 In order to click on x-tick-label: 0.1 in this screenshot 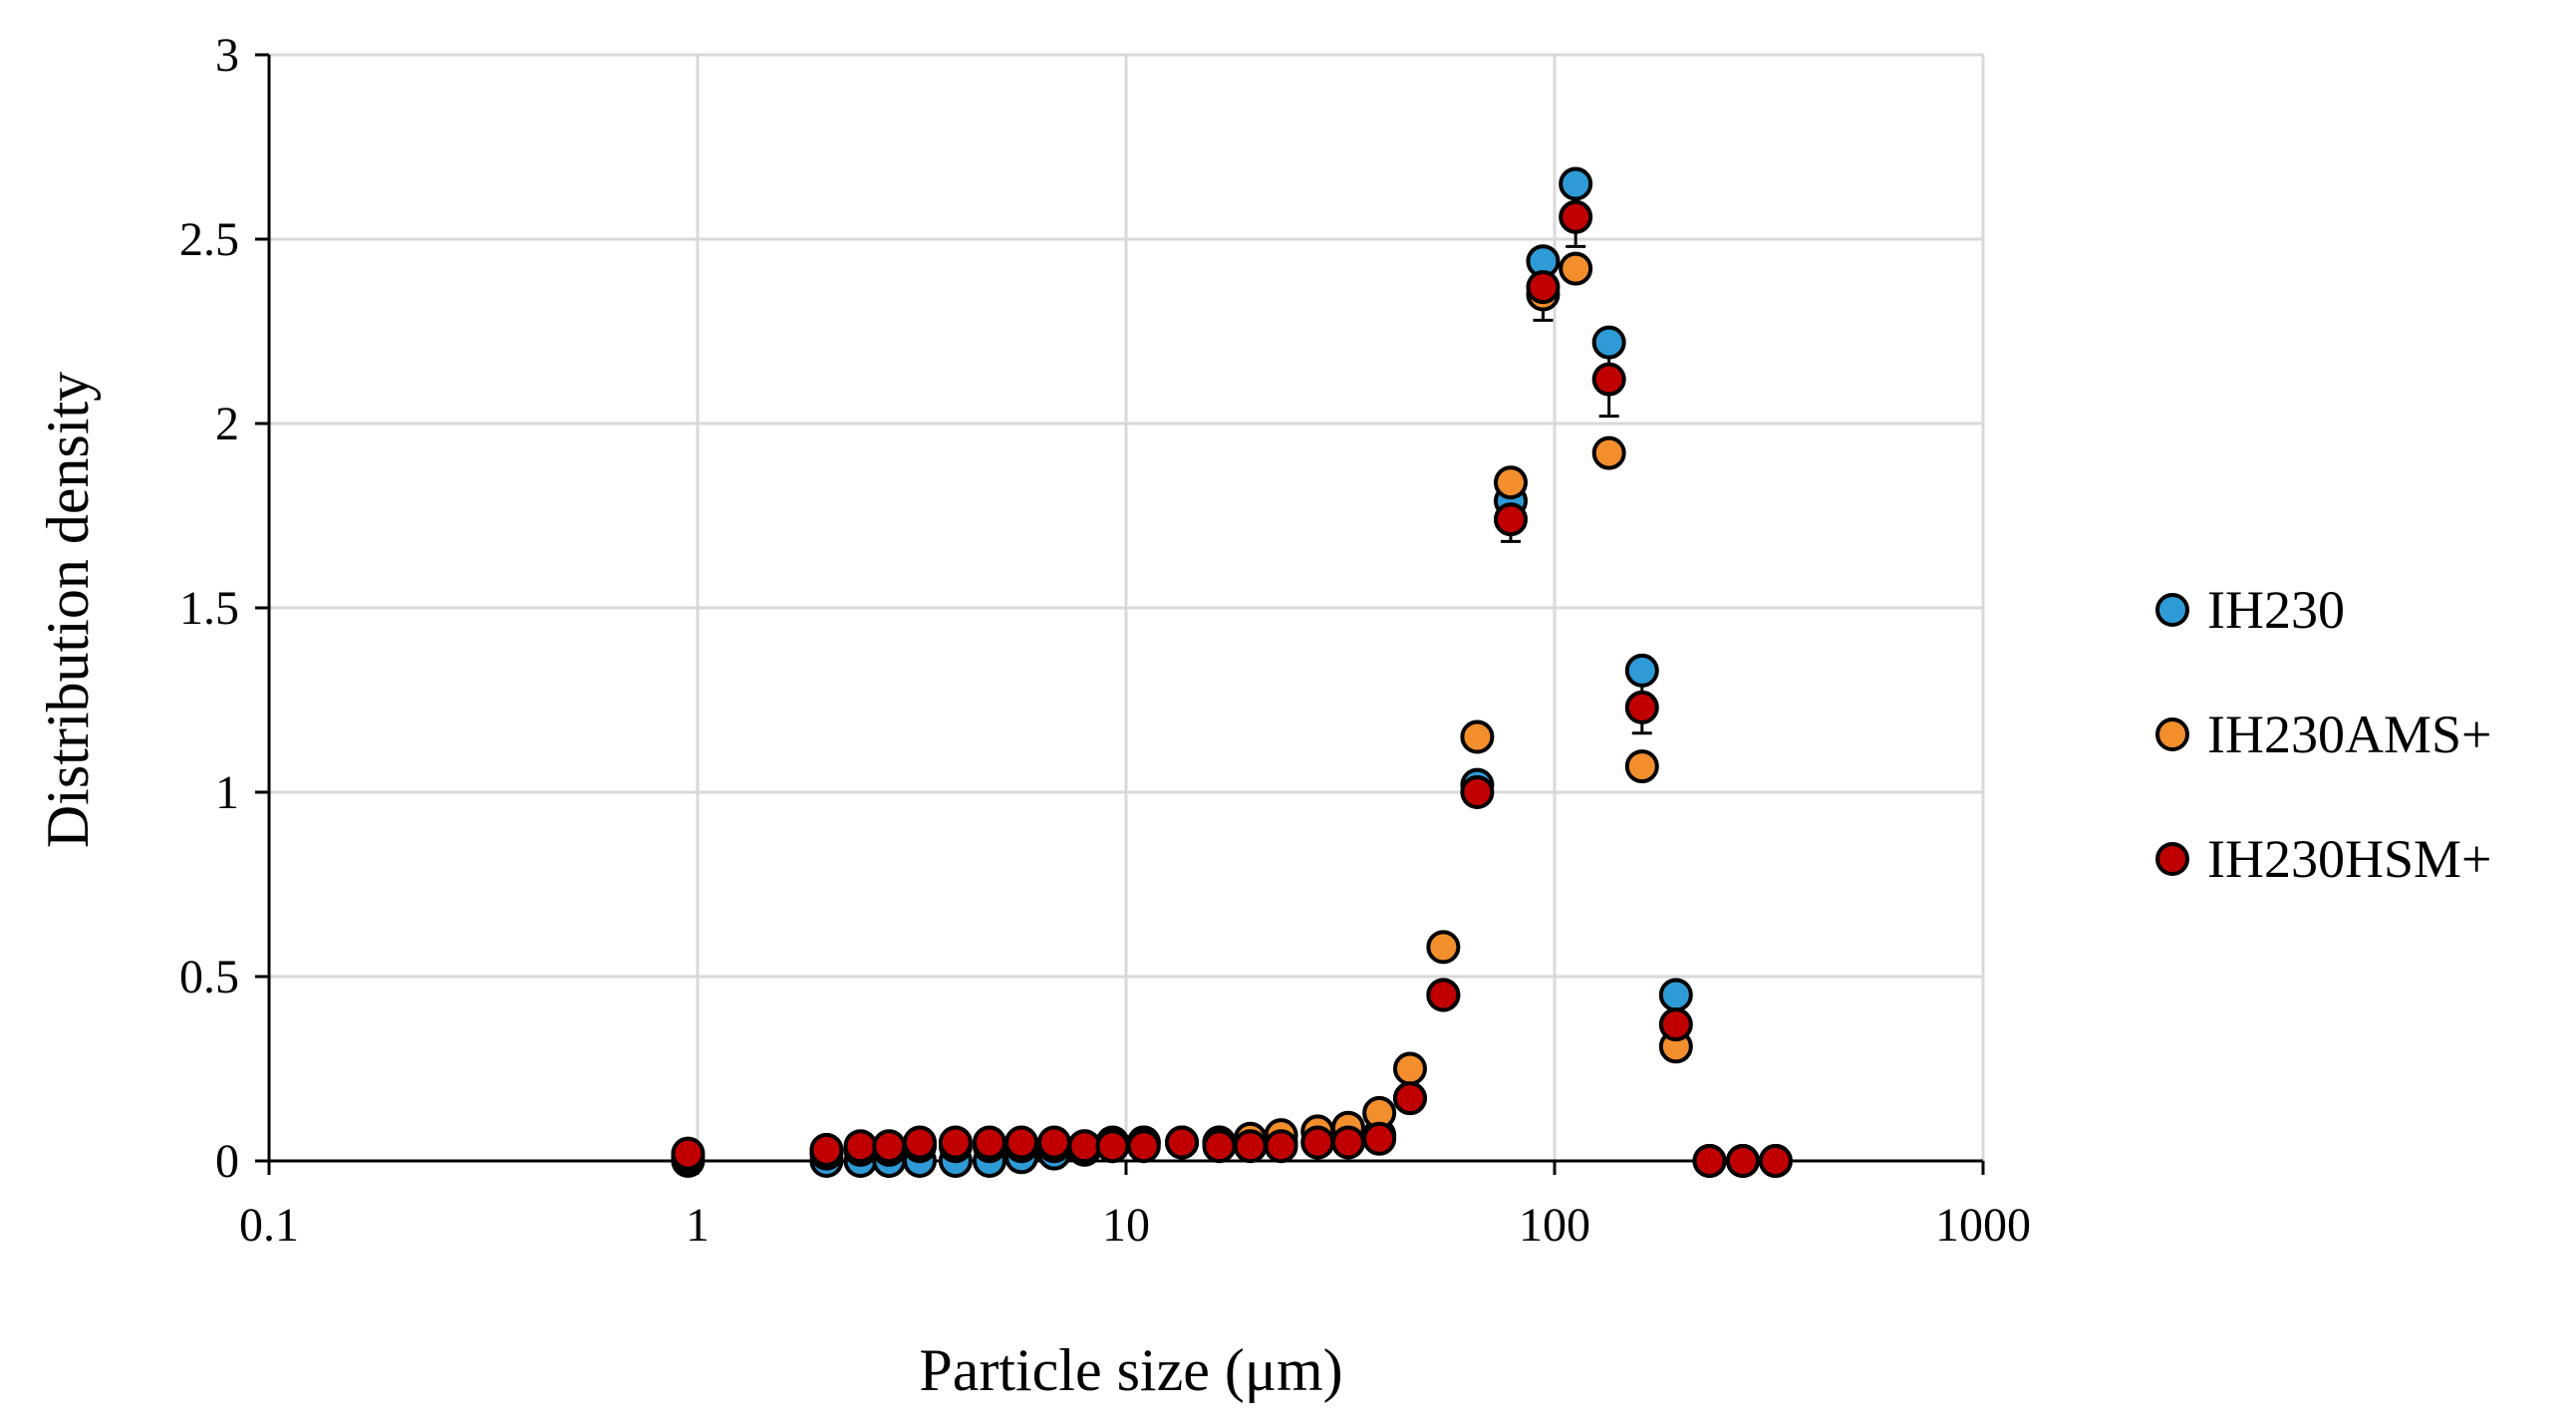, I will do `click(269, 1225)`.